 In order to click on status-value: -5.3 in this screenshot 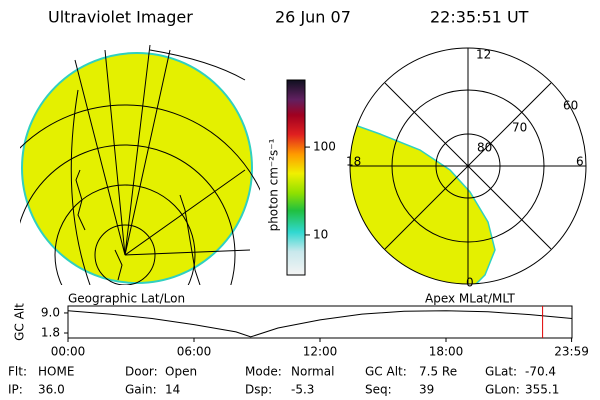, I will do `click(302, 390)`.